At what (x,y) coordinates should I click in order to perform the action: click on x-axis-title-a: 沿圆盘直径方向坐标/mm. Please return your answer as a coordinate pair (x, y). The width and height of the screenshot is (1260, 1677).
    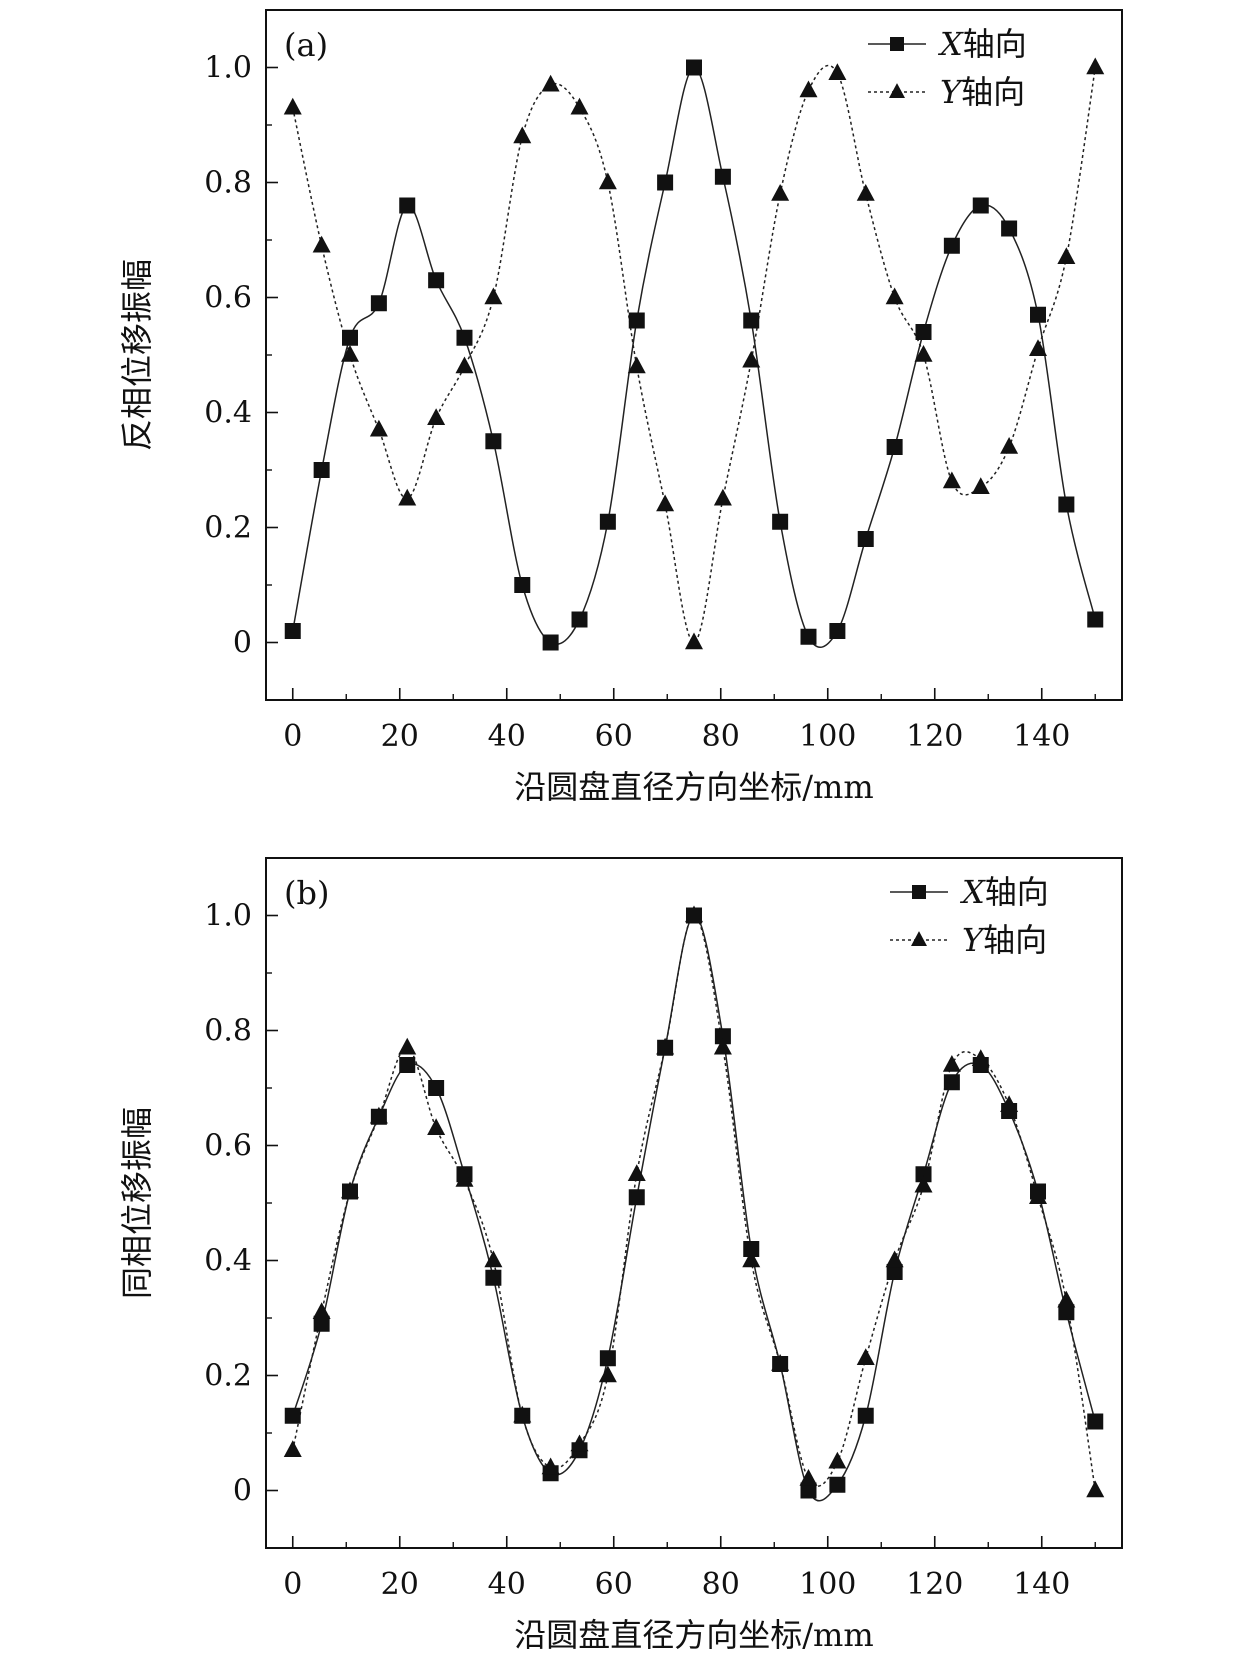
    Looking at the image, I should click on (693, 787).